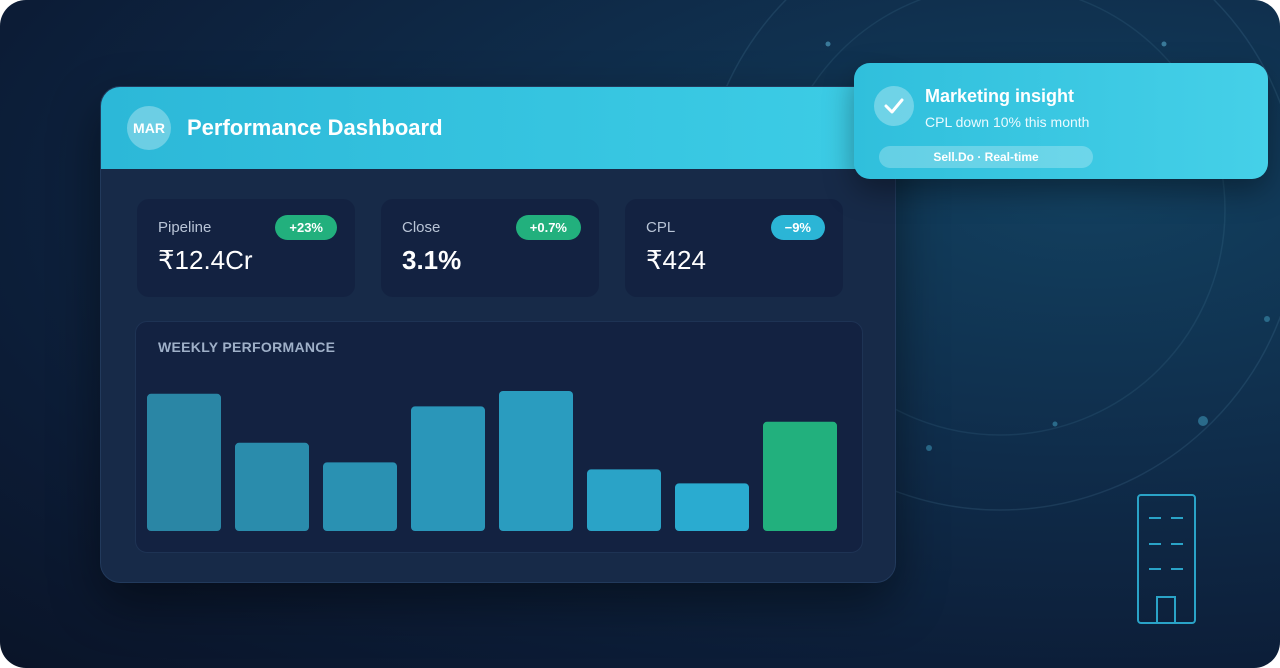  I want to click on month-badge: MAR, so click(149, 128).